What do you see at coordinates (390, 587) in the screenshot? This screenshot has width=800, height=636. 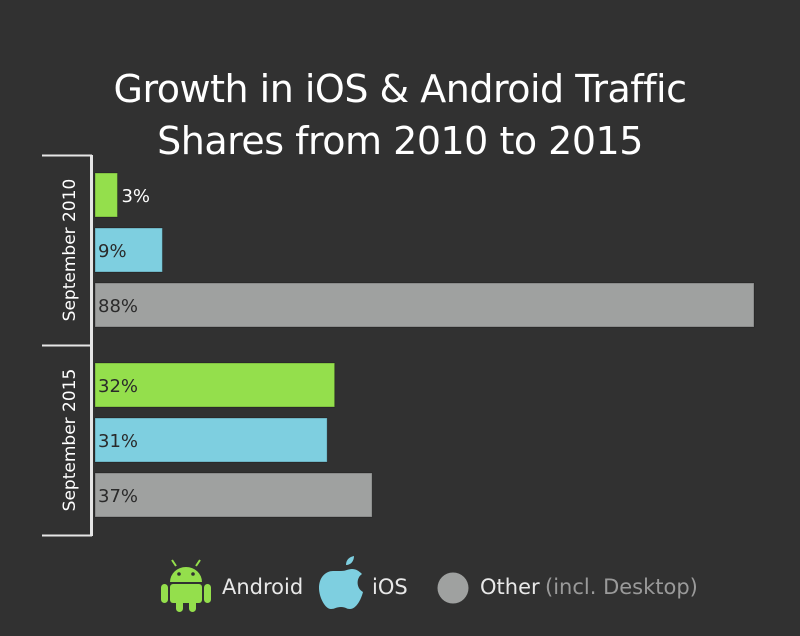 I see `legend-ios-label: iOS` at bounding box center [390, 587].